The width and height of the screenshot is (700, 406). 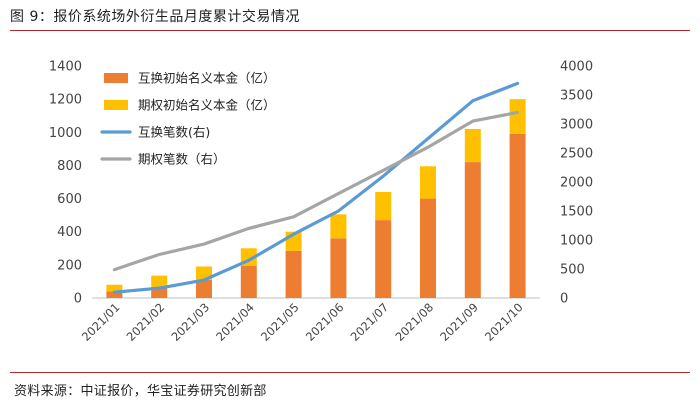 I want to click on y-right-tick-label: 1000, so click(x=576, y=241).